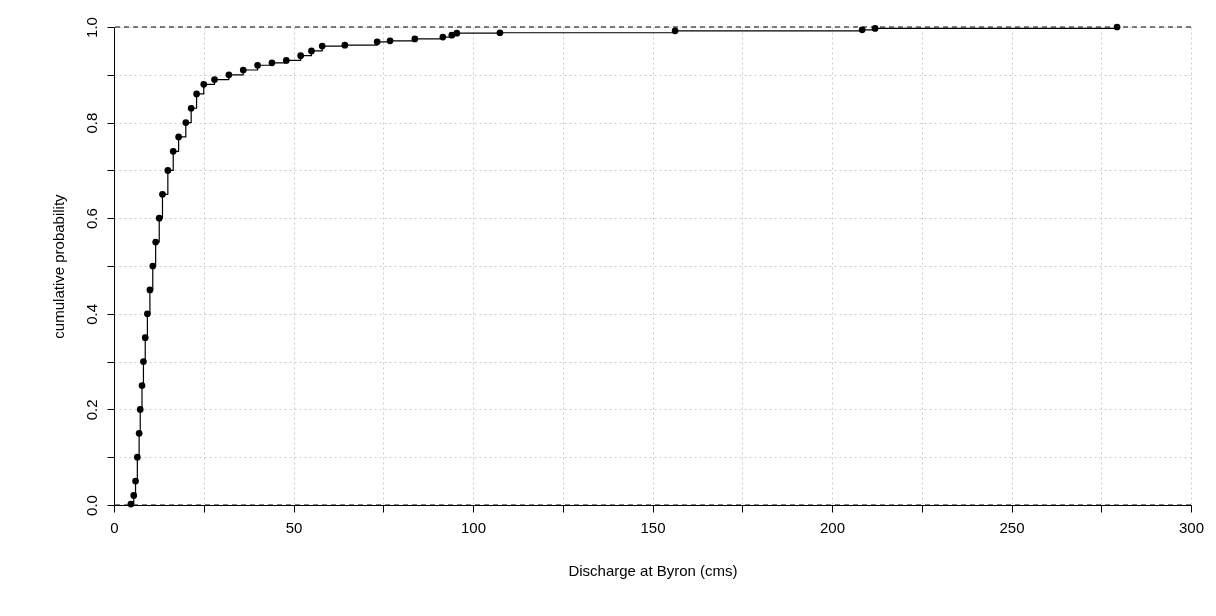 This screenshot has width=1216, height=616. Describe the element at coordinates (91, 410) in the screenshot. I see `y-tick-label: 0.2` at that location.